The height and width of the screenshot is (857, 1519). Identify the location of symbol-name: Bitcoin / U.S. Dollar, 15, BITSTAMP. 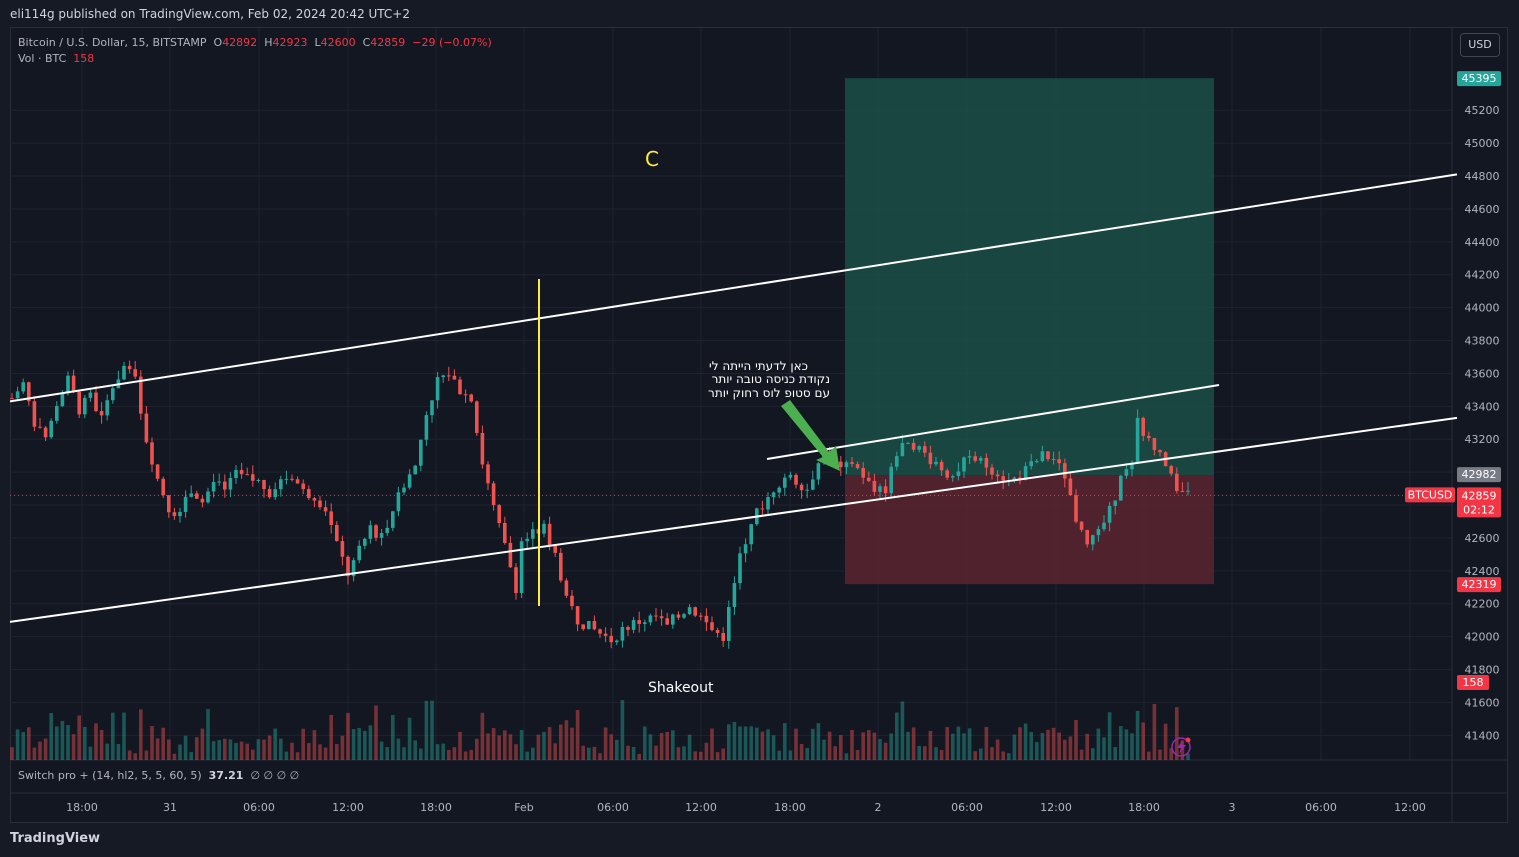
(112, 42).